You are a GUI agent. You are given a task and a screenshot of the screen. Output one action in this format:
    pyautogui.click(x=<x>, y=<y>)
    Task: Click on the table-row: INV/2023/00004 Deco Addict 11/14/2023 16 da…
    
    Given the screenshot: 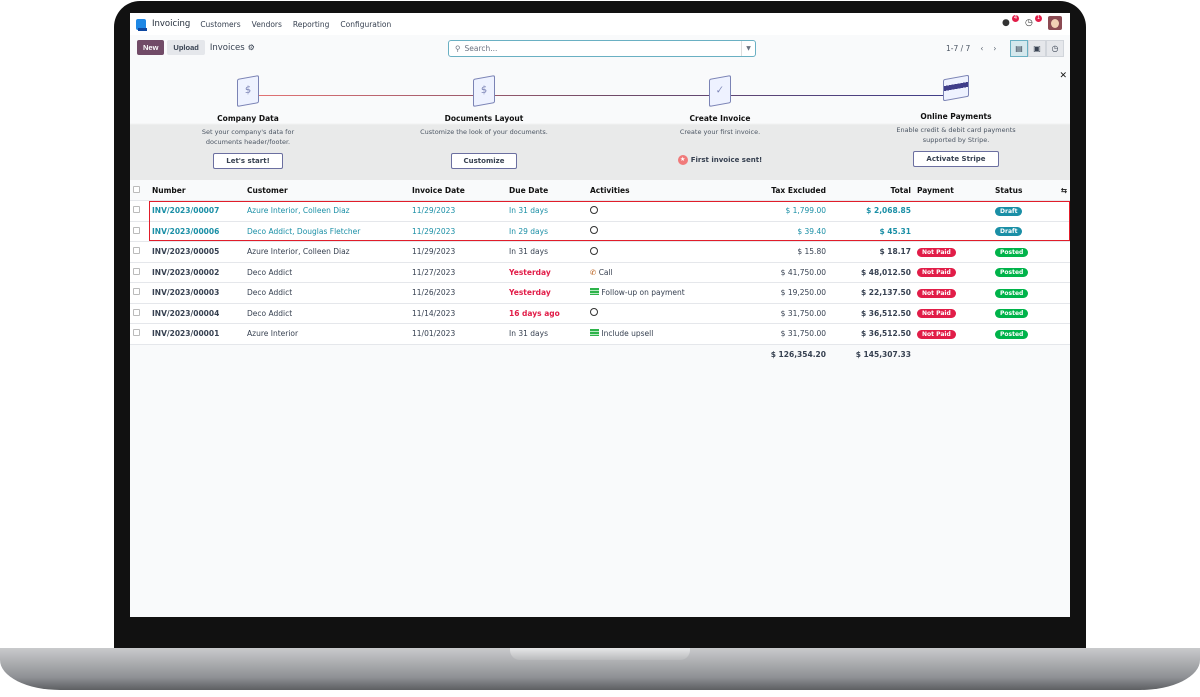 What is the action you would take?
    pyautogui.click(x=600, y=313)
    